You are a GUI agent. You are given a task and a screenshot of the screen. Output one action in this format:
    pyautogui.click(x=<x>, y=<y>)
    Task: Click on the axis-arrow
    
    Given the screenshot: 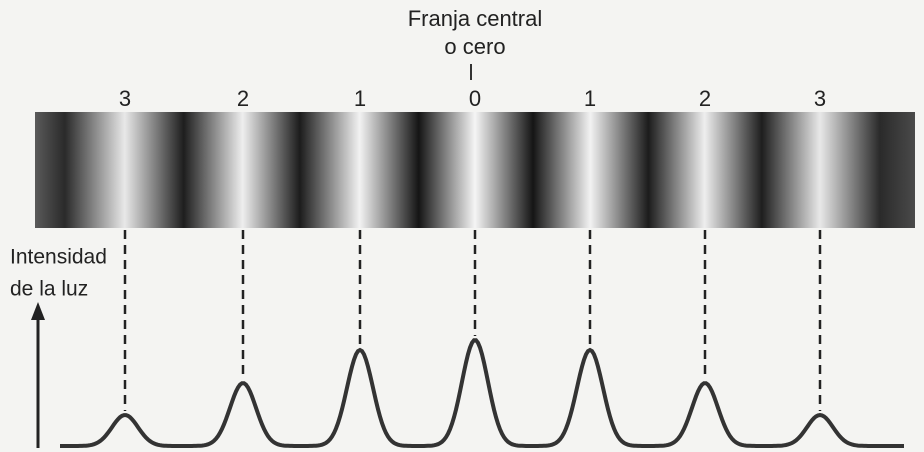 What is the action you would take?
    pyautogui.click(x=38, y=311)
    